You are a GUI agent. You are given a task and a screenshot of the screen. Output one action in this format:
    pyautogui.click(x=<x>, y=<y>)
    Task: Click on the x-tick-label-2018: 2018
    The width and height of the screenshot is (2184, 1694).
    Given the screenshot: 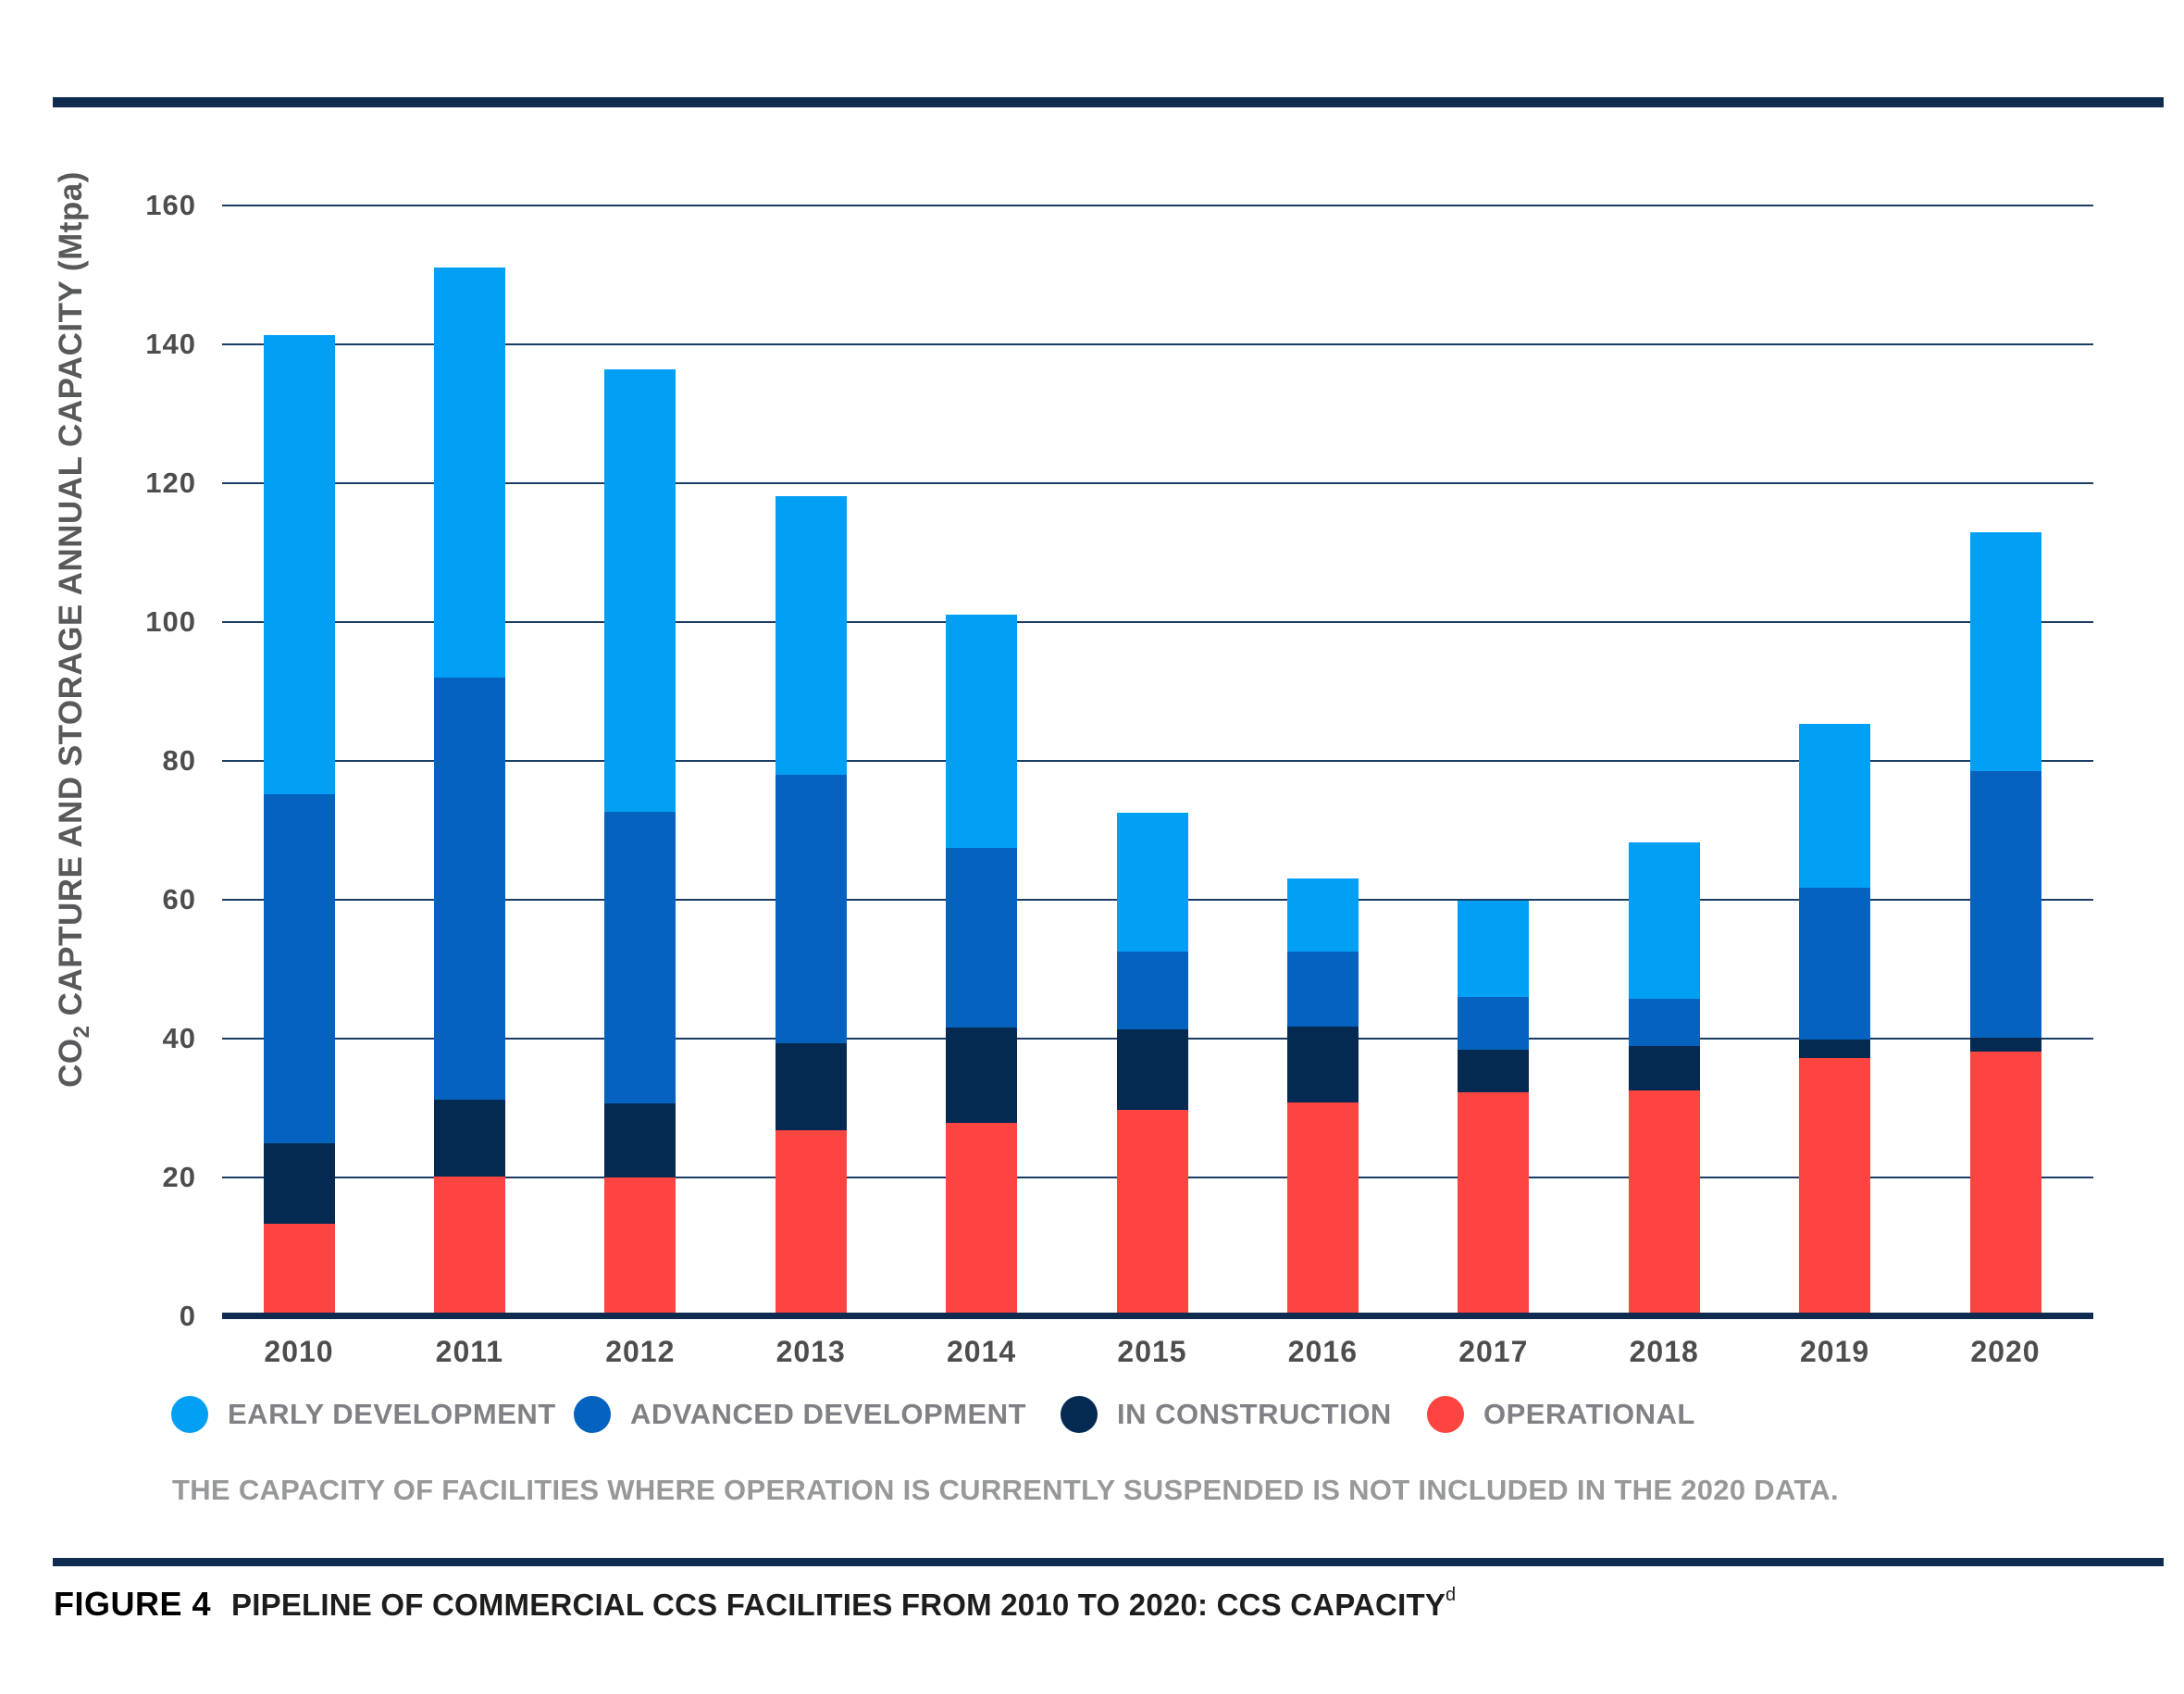 What is the action you would take?
    pyautogui.click(x=1664, y=1351)
    